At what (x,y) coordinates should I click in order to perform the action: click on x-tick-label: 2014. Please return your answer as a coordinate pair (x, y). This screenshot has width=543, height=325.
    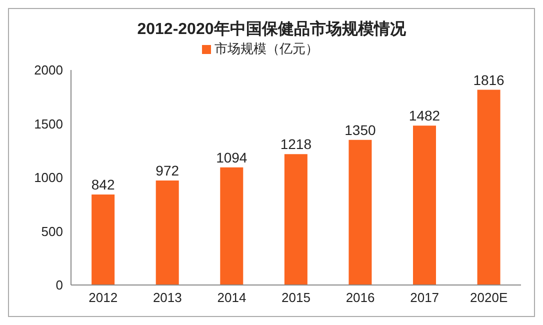
    Looking at the image, I should click on (231, 298).